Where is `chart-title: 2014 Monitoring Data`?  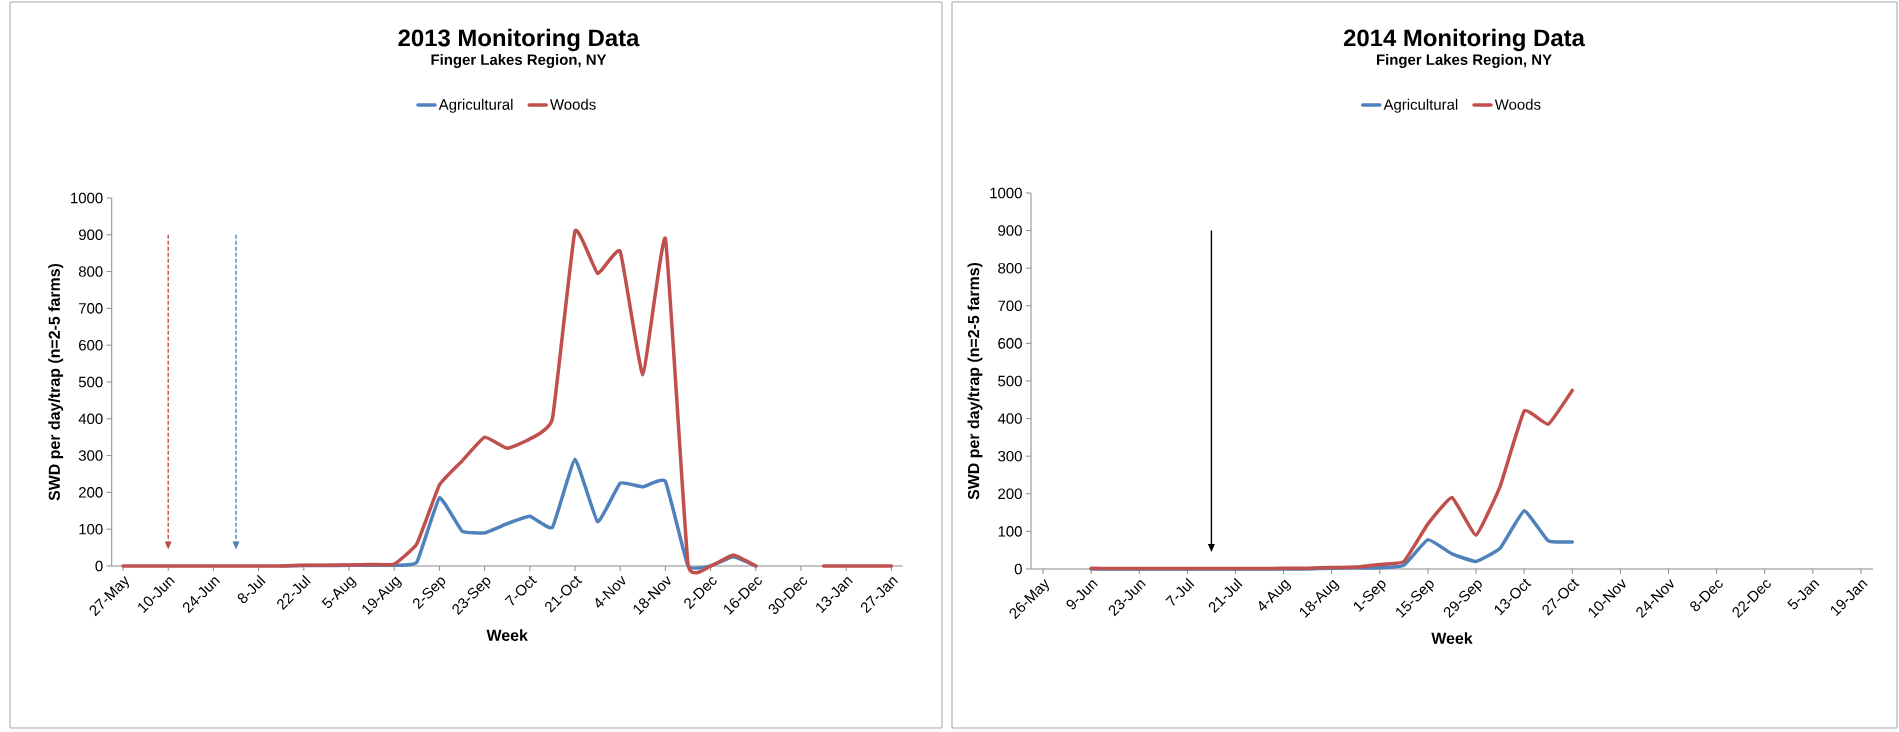 chart-title: 2014 Monitoring Data is located at coordinates (1464, 40).